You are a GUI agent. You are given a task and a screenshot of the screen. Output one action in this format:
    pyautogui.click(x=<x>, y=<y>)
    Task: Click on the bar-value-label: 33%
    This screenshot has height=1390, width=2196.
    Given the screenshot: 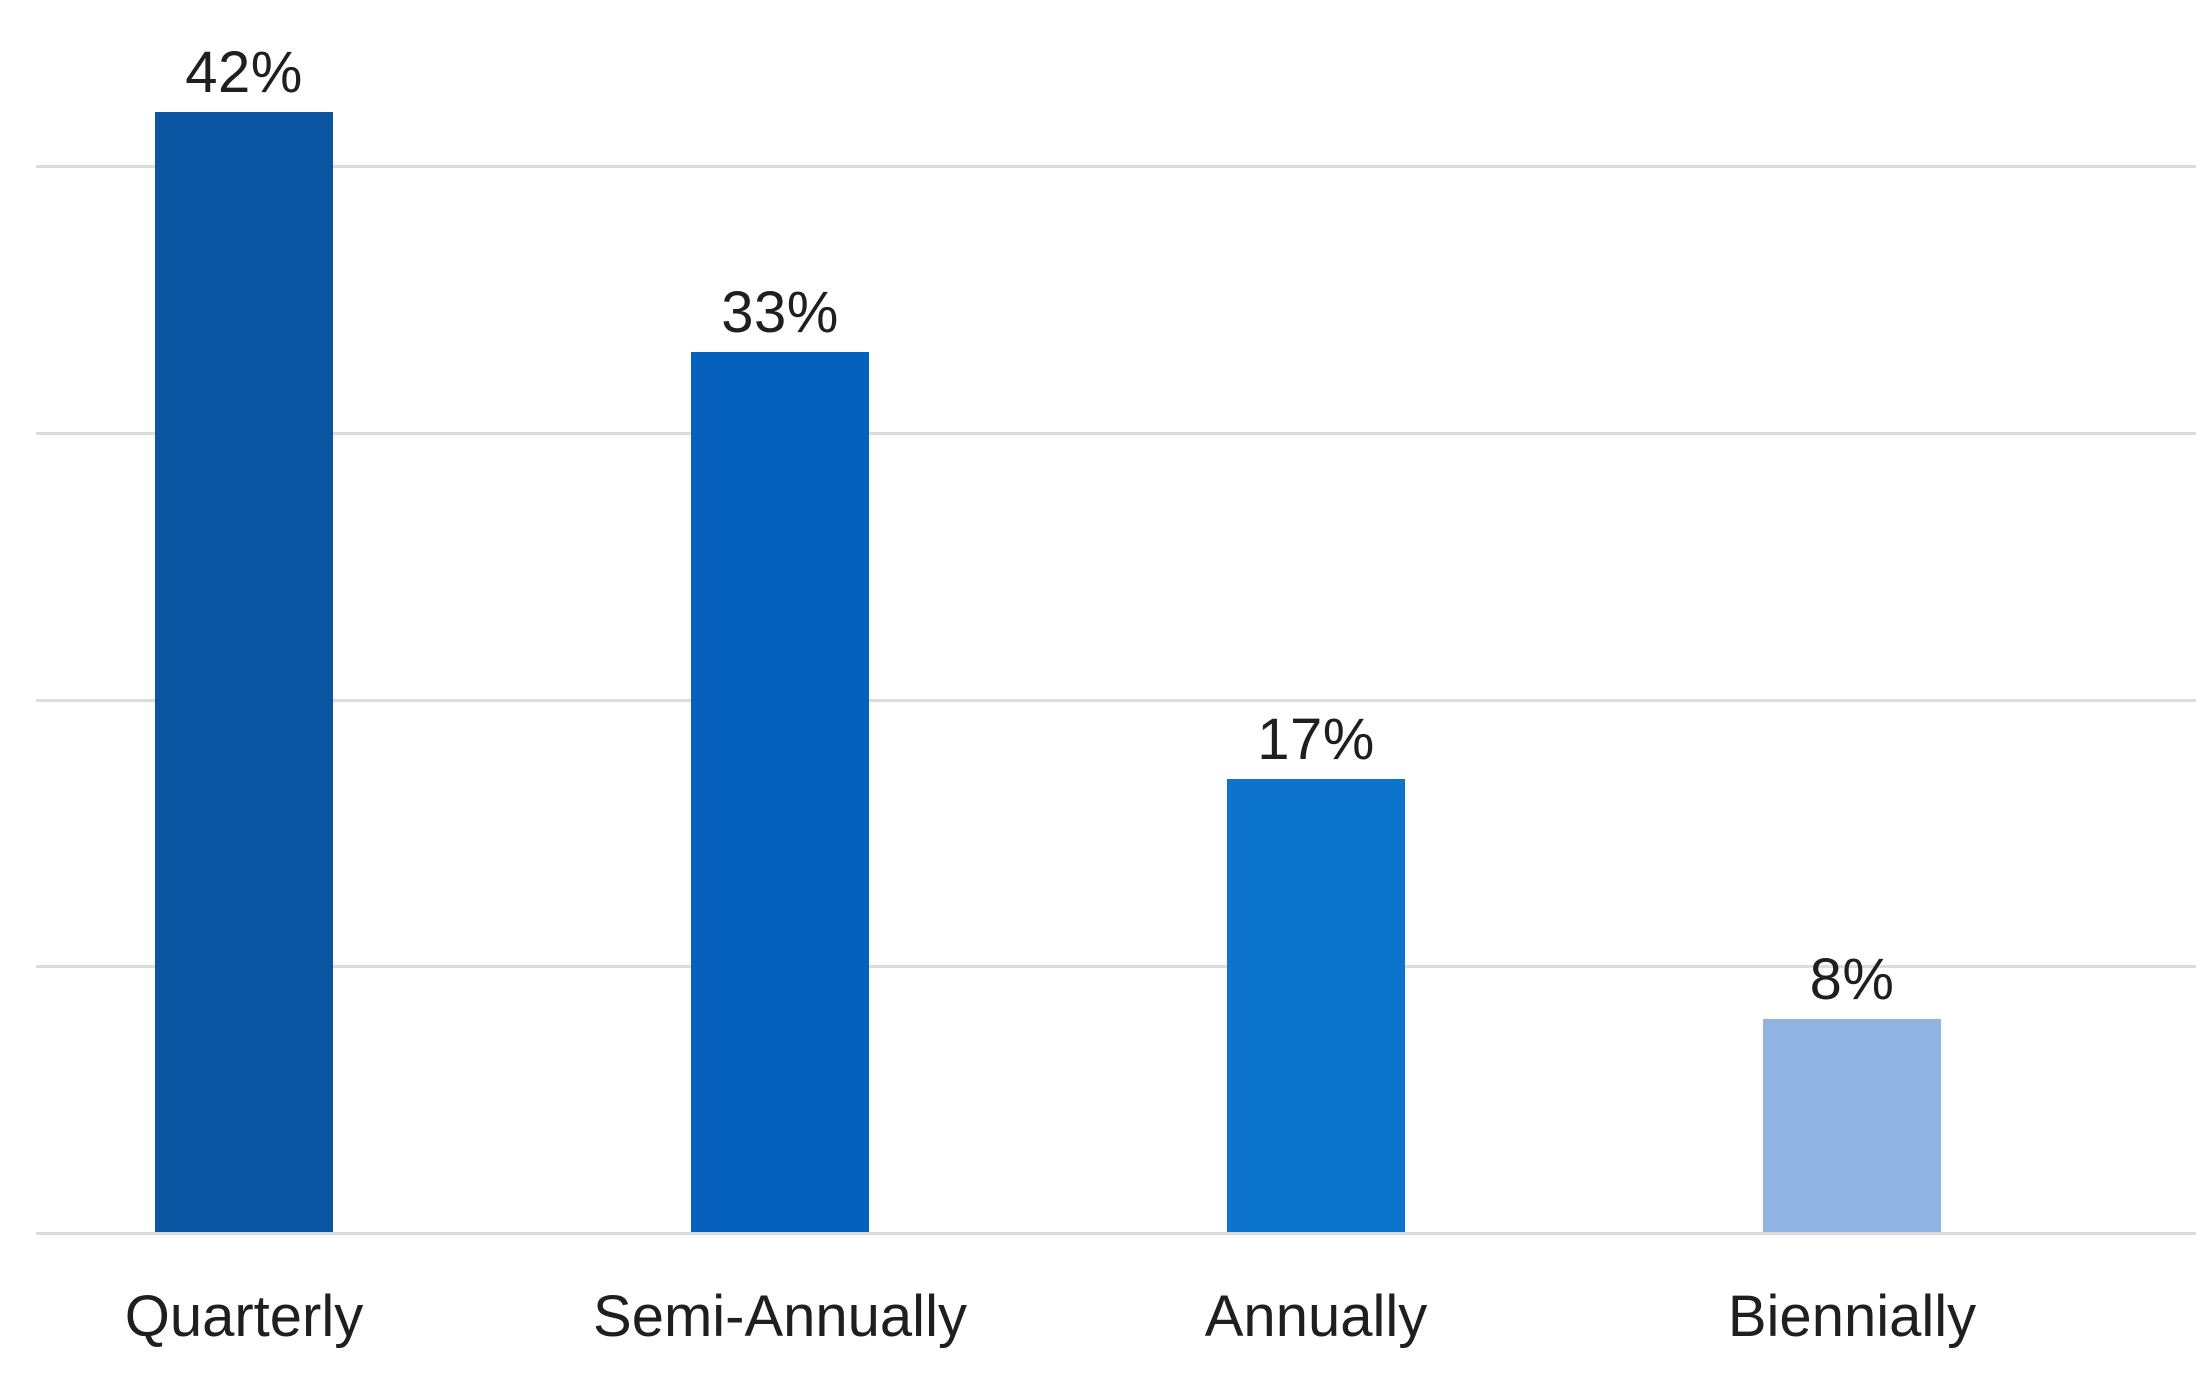 What is the action you would take?
    pyautogui.click(x=780, y=312)
    